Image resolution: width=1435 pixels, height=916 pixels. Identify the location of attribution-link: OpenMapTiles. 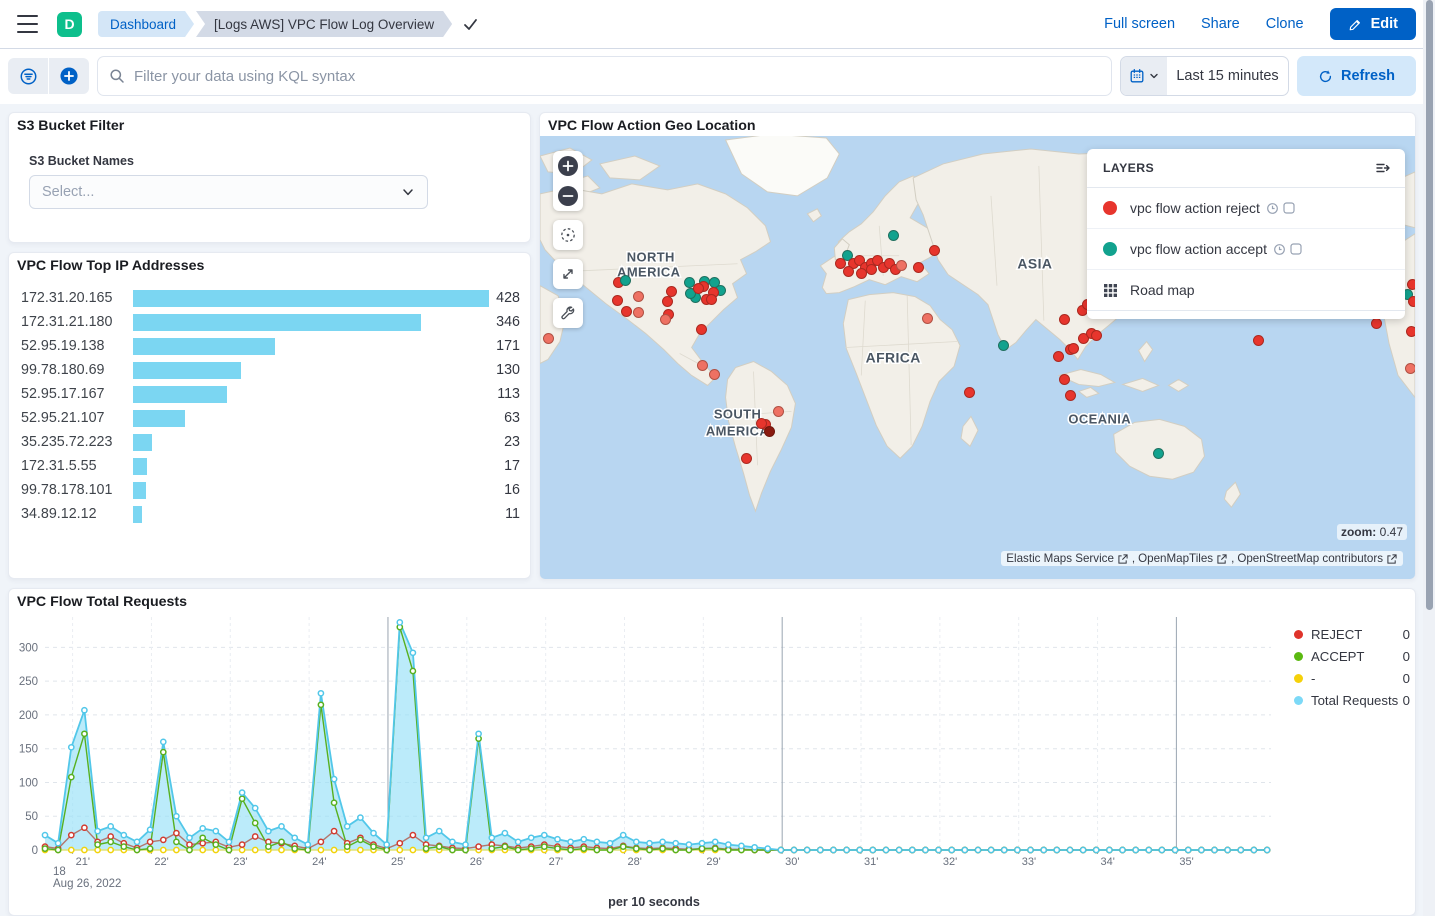
(1176, 558).